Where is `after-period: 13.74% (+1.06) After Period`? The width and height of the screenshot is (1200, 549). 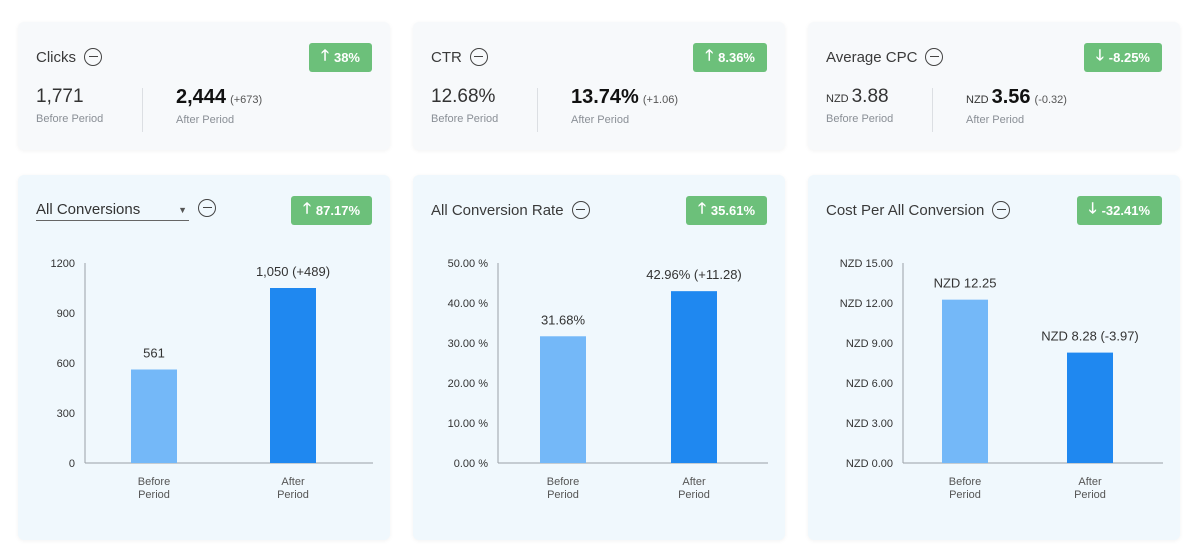 after-period: 13.74% (+1.06) After Period is located at coordinates (624, 106).